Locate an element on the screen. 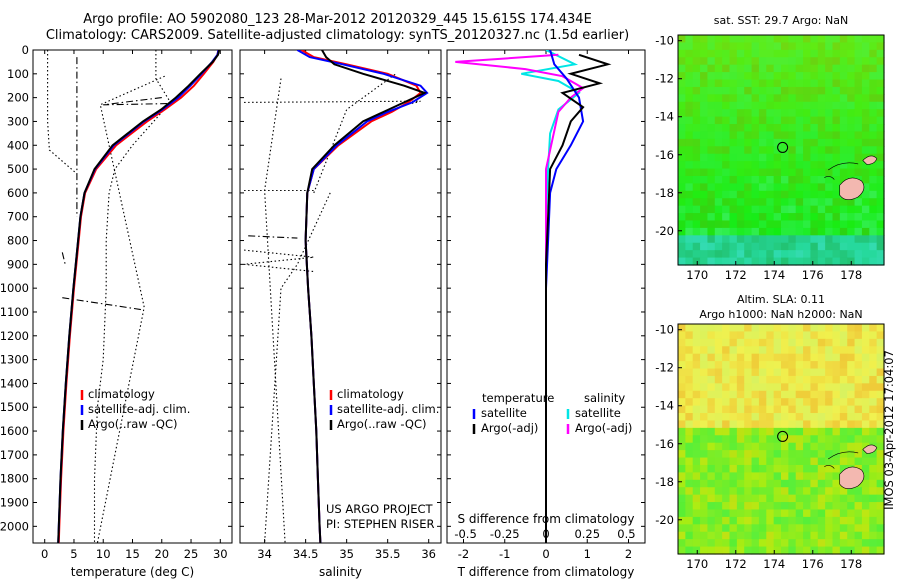  qc-series-line is located at coordinates (275, 310).